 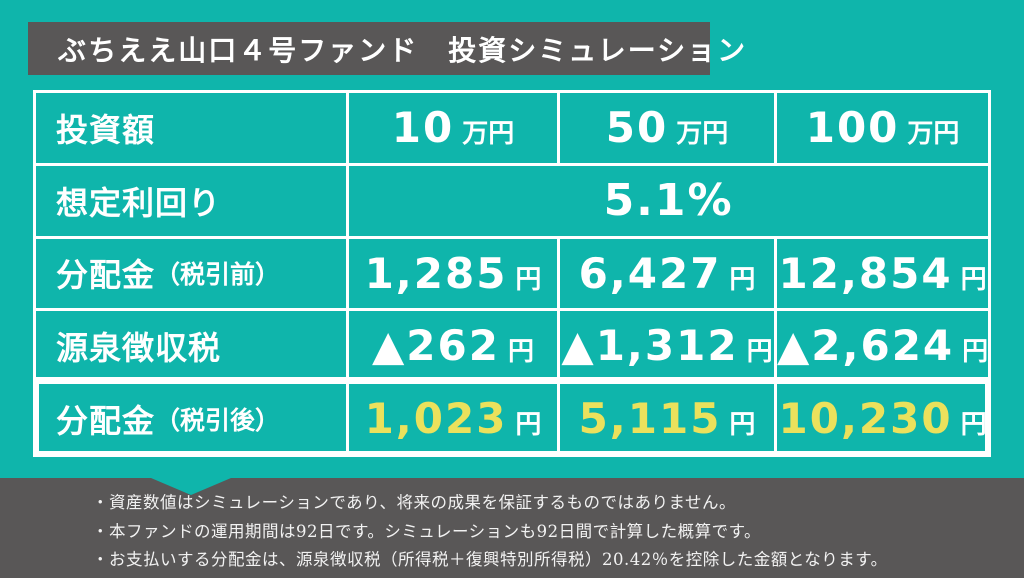 I want to click on cell-investment-100man: 100 万円, so click(x=883, y=128).